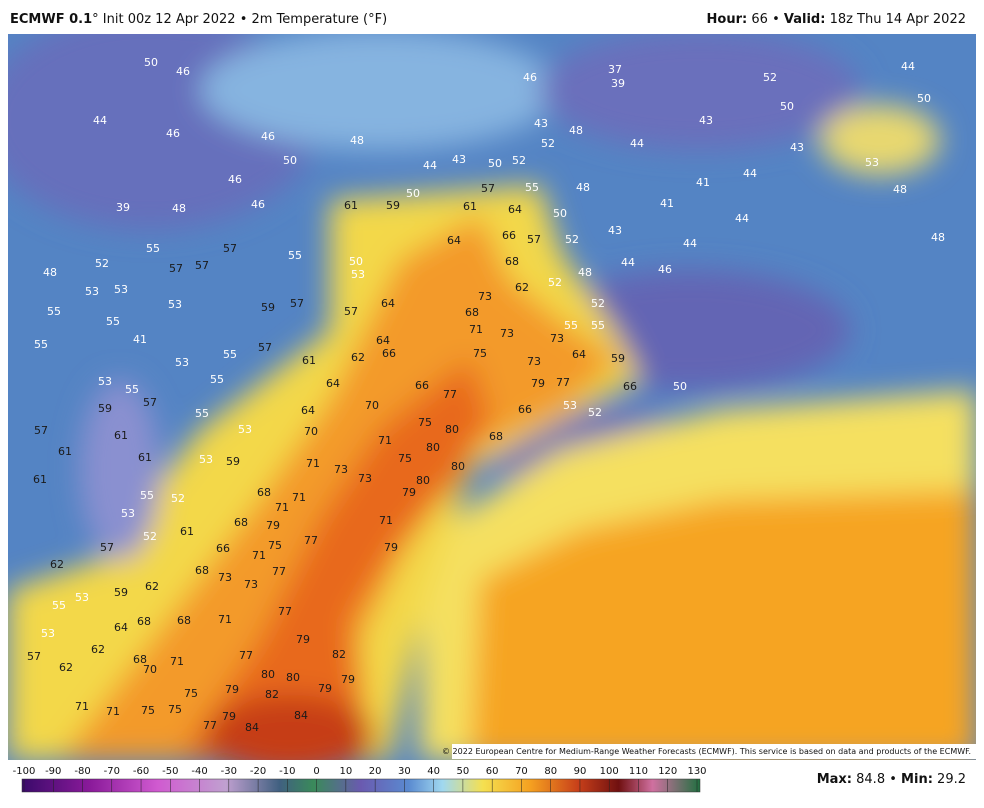 The height and width of the screenshot is (808, 984). Describe the element at coordinates (82, 771) in the screenshot. I see `colorbar-tick-label: -80` at that location.